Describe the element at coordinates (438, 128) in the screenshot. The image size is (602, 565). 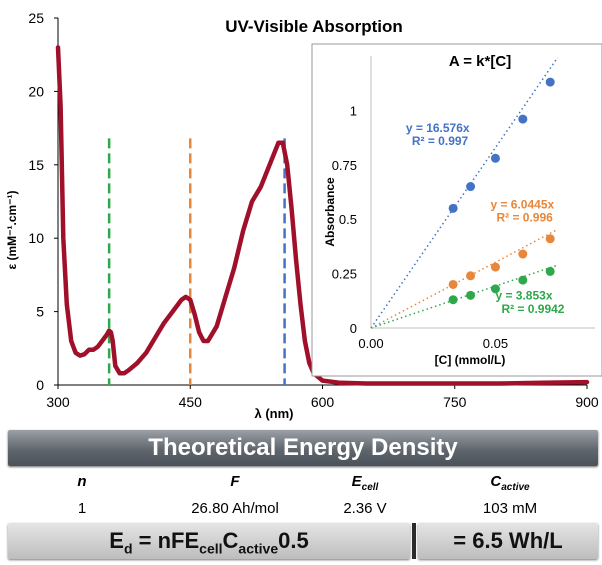
I see `trendline-equation: y = 16.576x` at that location.